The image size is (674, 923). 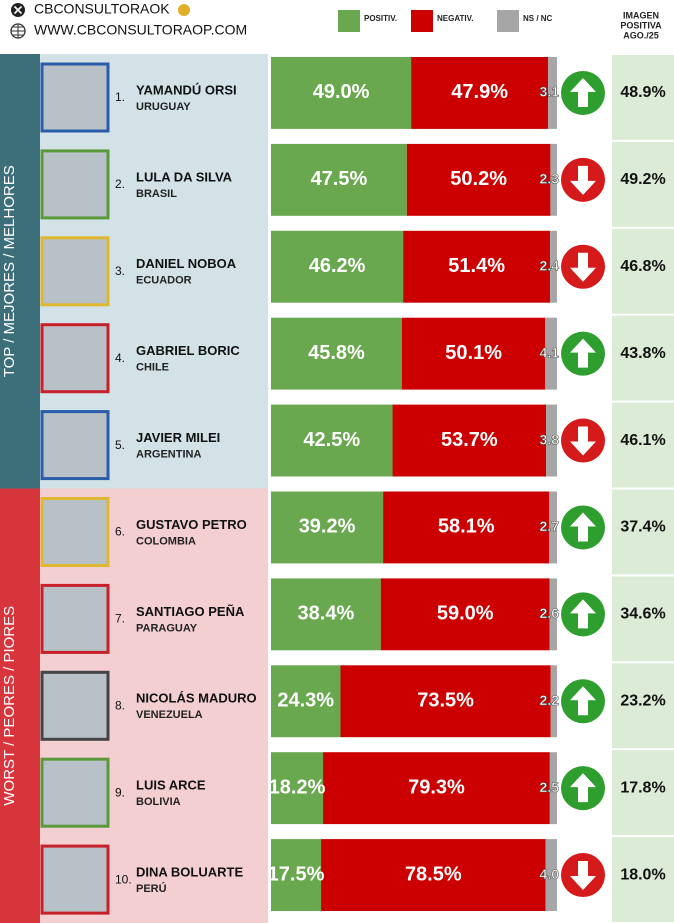 I want to click on country: COLOMBIA, so click(x=166, y=541).